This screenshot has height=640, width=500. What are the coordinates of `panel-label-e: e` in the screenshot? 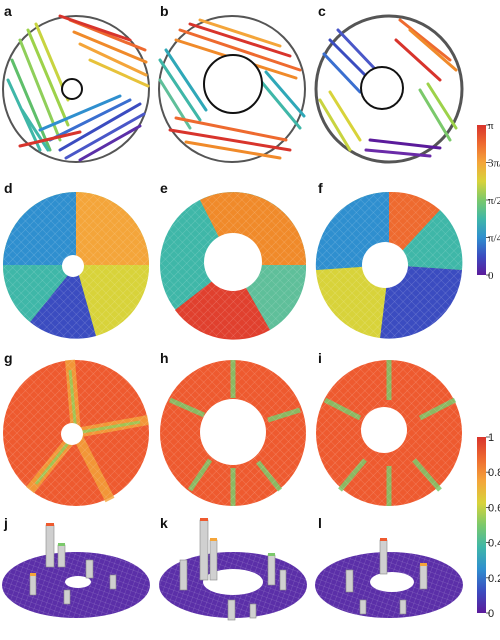 It's located at (164, 188).